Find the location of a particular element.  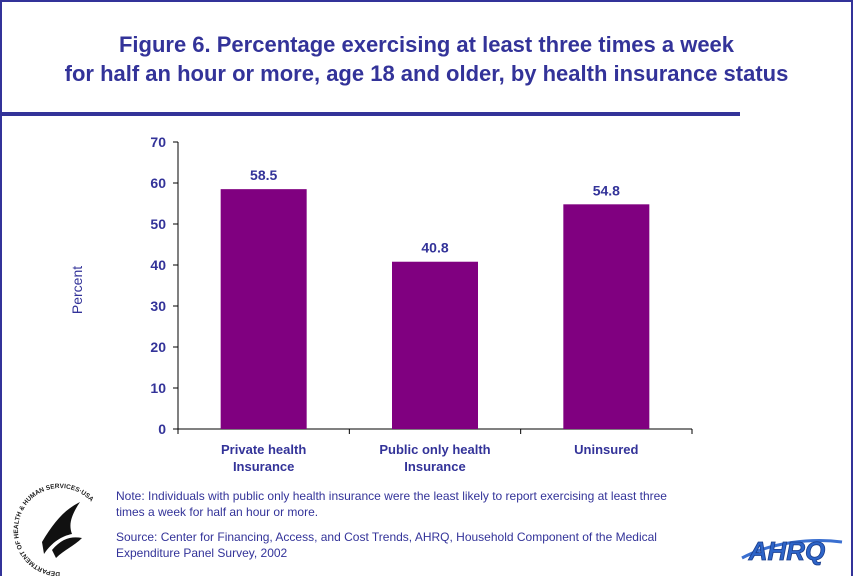

x-tick-label: Private health Insurance is located at coordinates (264, 458).